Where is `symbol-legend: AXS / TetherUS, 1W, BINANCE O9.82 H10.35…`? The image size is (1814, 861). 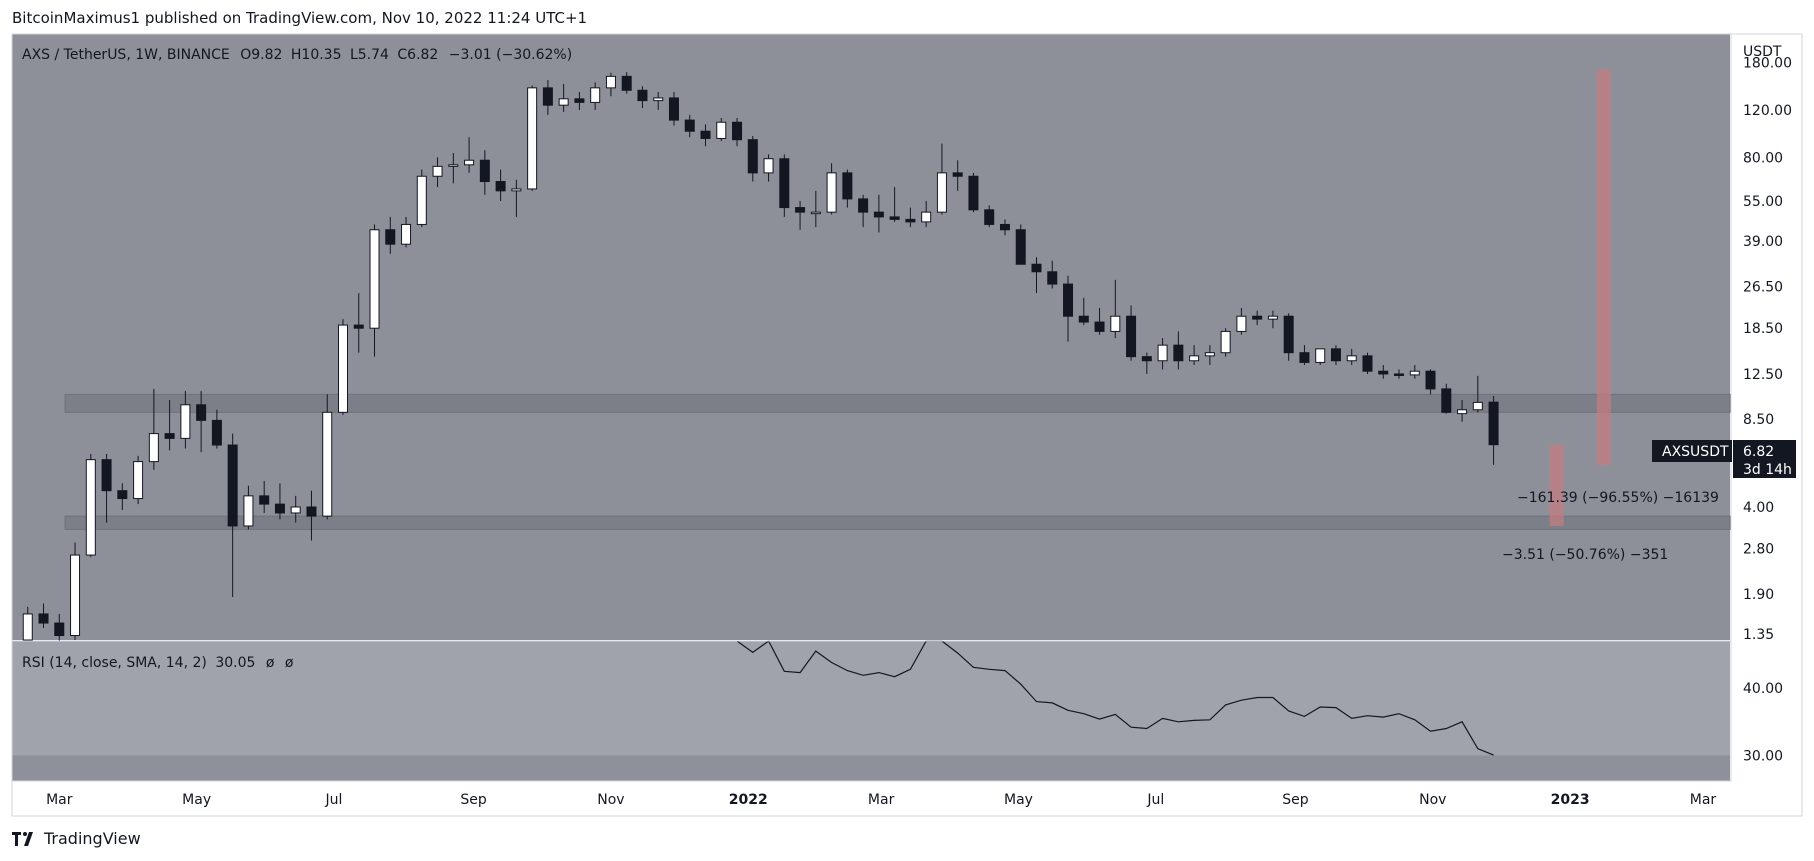 symbol-legend: AXS / TetherUS, 1W, BINANCE O9.82 H10.35… is located at coordinates (297, 55).